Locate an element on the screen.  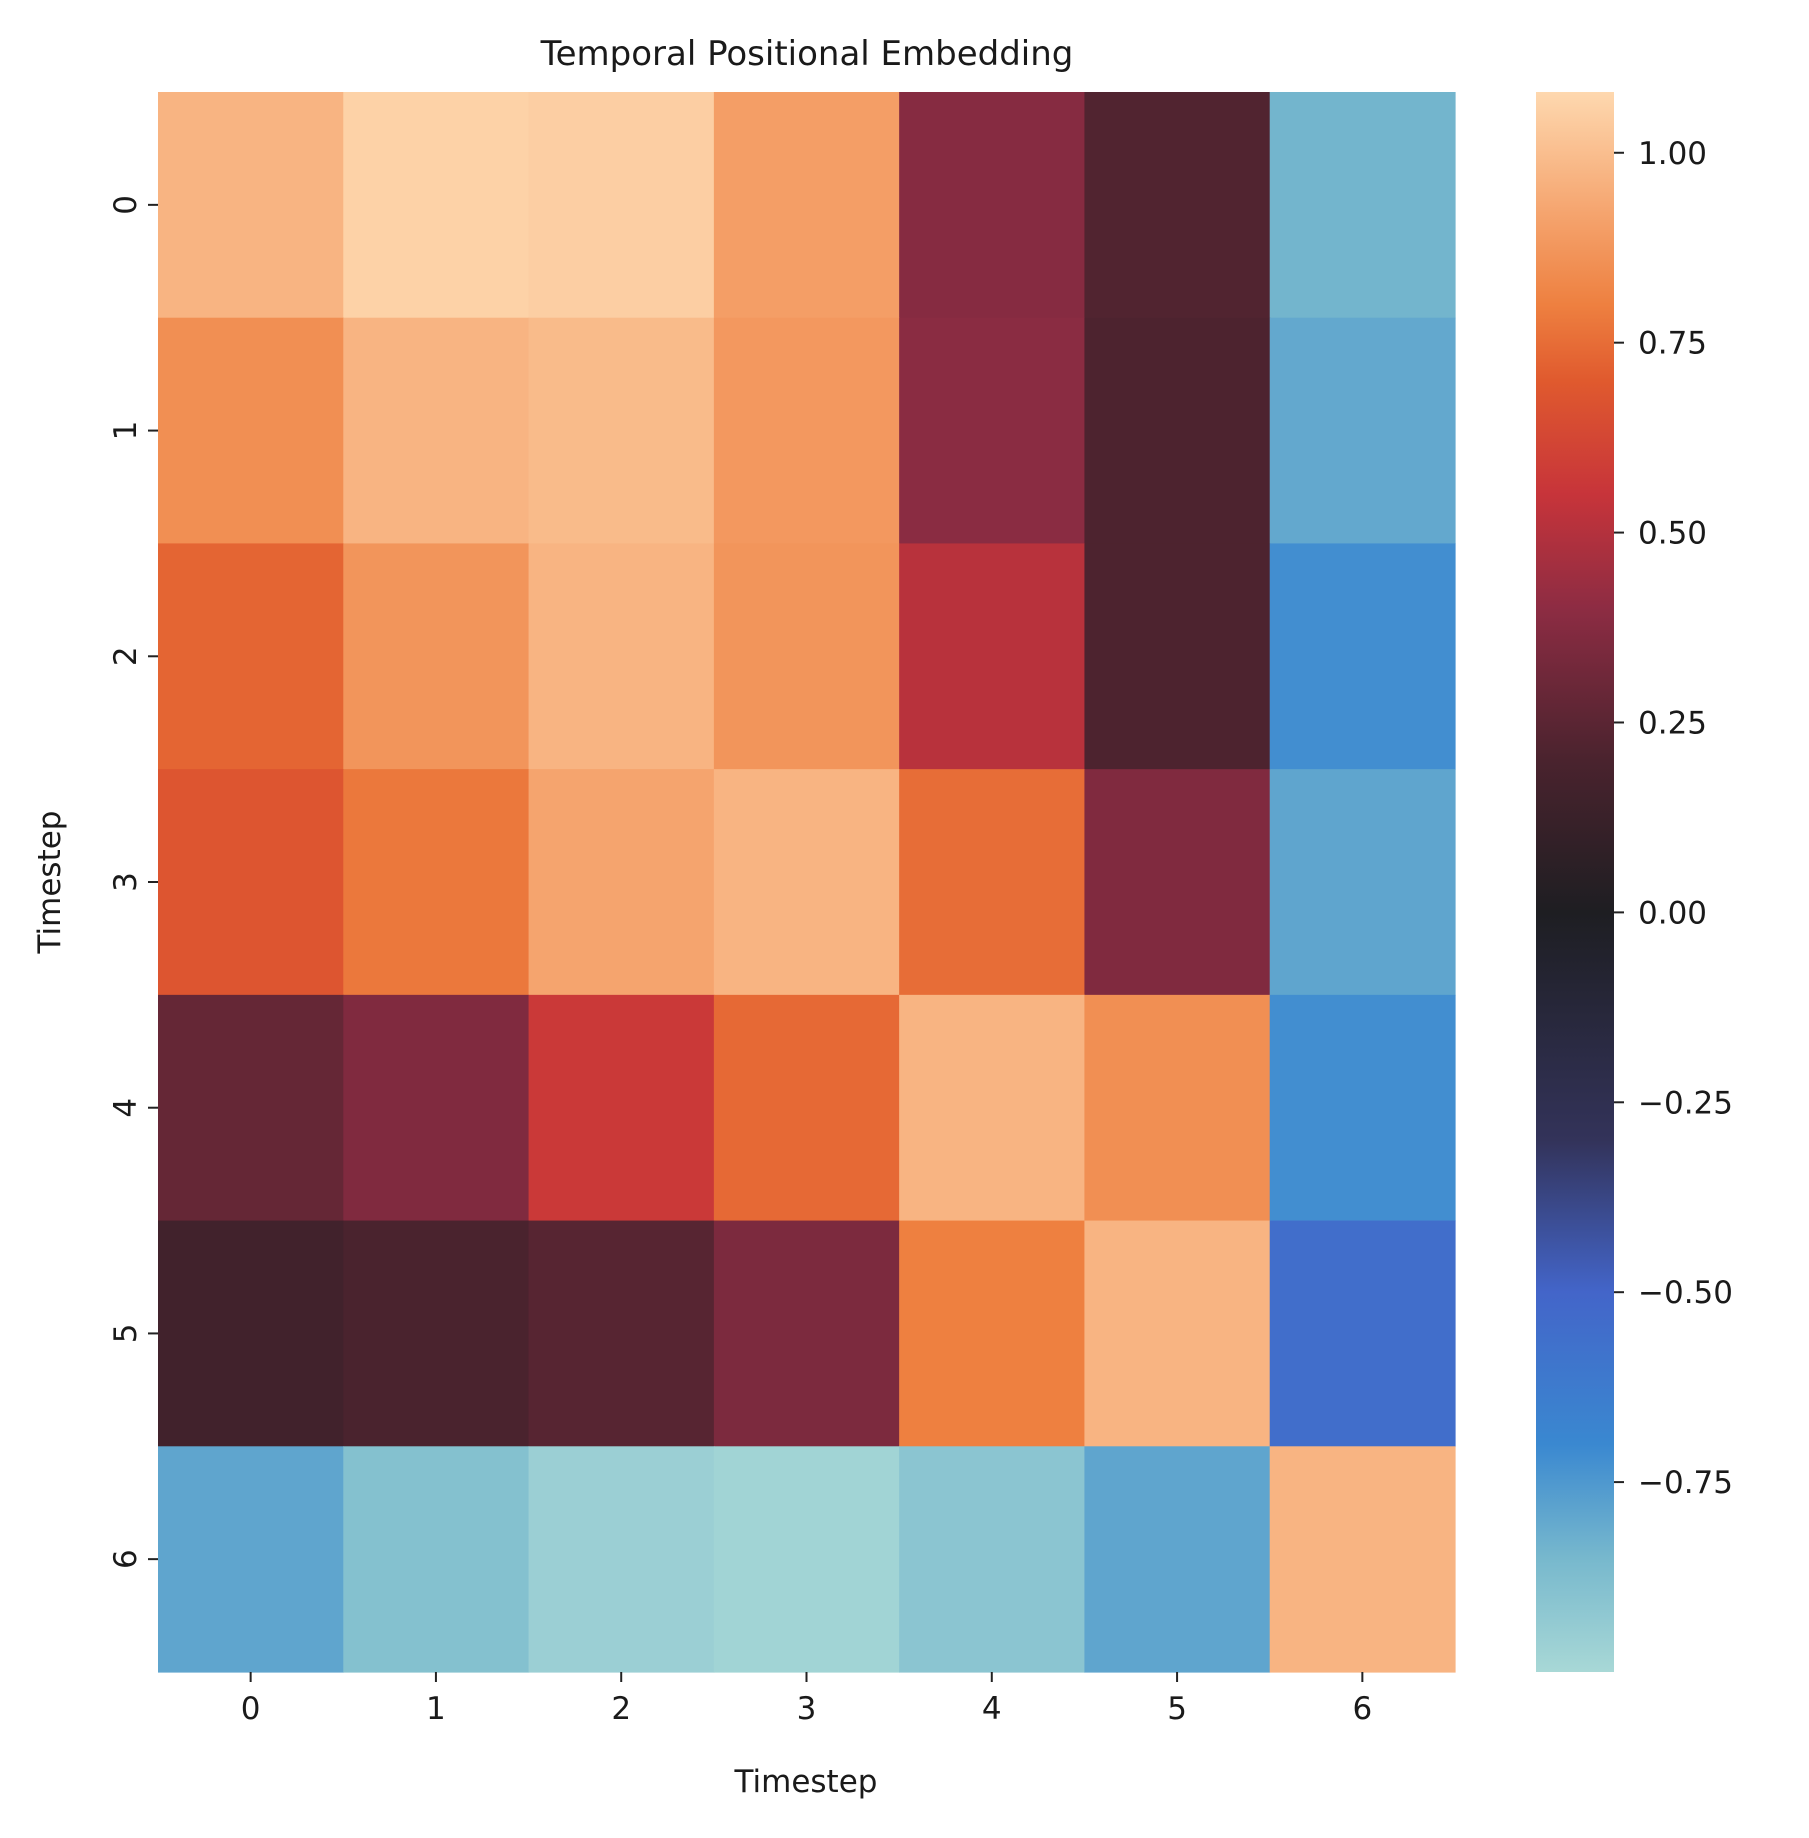
heatmap-cell-r1-c3 is located at coordinates (806, 431).